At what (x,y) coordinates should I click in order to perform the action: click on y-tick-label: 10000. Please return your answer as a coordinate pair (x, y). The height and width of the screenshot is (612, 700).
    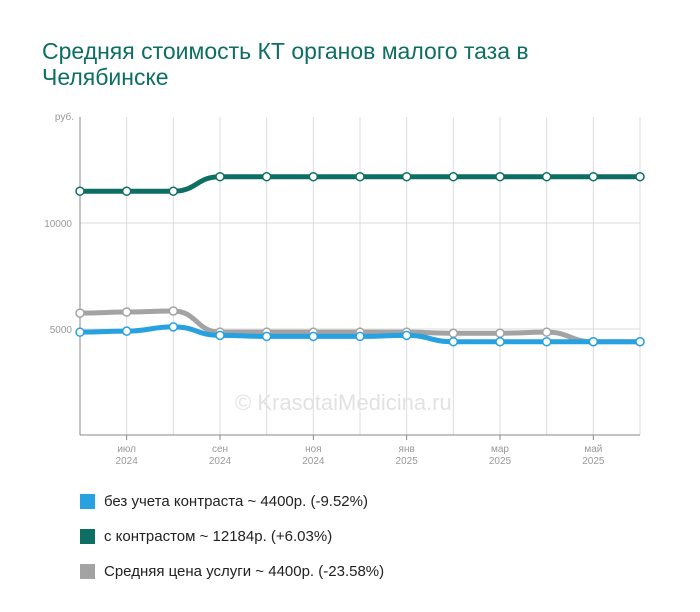
    Looking at the image, I should click on (58, 224).